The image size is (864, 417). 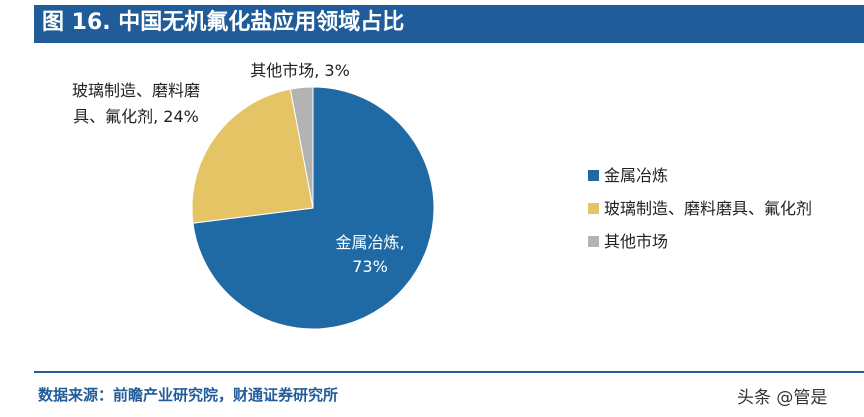 I want to click on data-label-2: 其他市场, 3%, so click(x=300, y=70).